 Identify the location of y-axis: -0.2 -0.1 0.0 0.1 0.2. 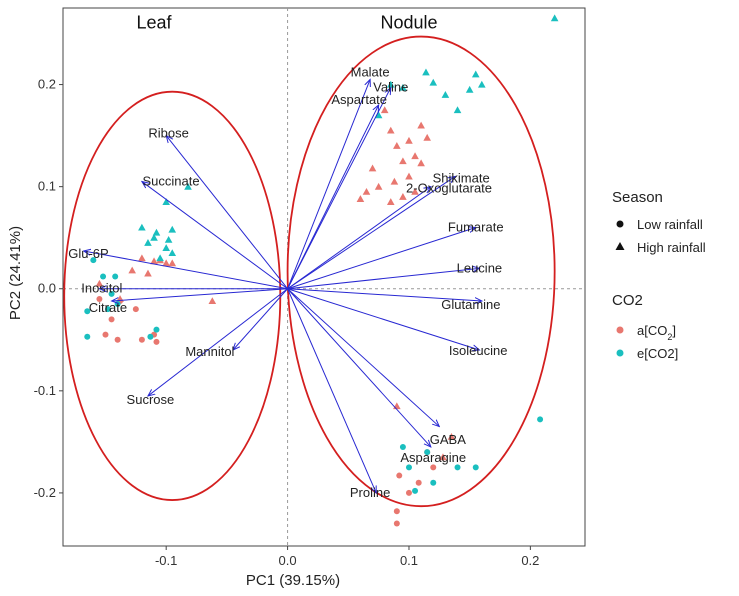
(48, 288).